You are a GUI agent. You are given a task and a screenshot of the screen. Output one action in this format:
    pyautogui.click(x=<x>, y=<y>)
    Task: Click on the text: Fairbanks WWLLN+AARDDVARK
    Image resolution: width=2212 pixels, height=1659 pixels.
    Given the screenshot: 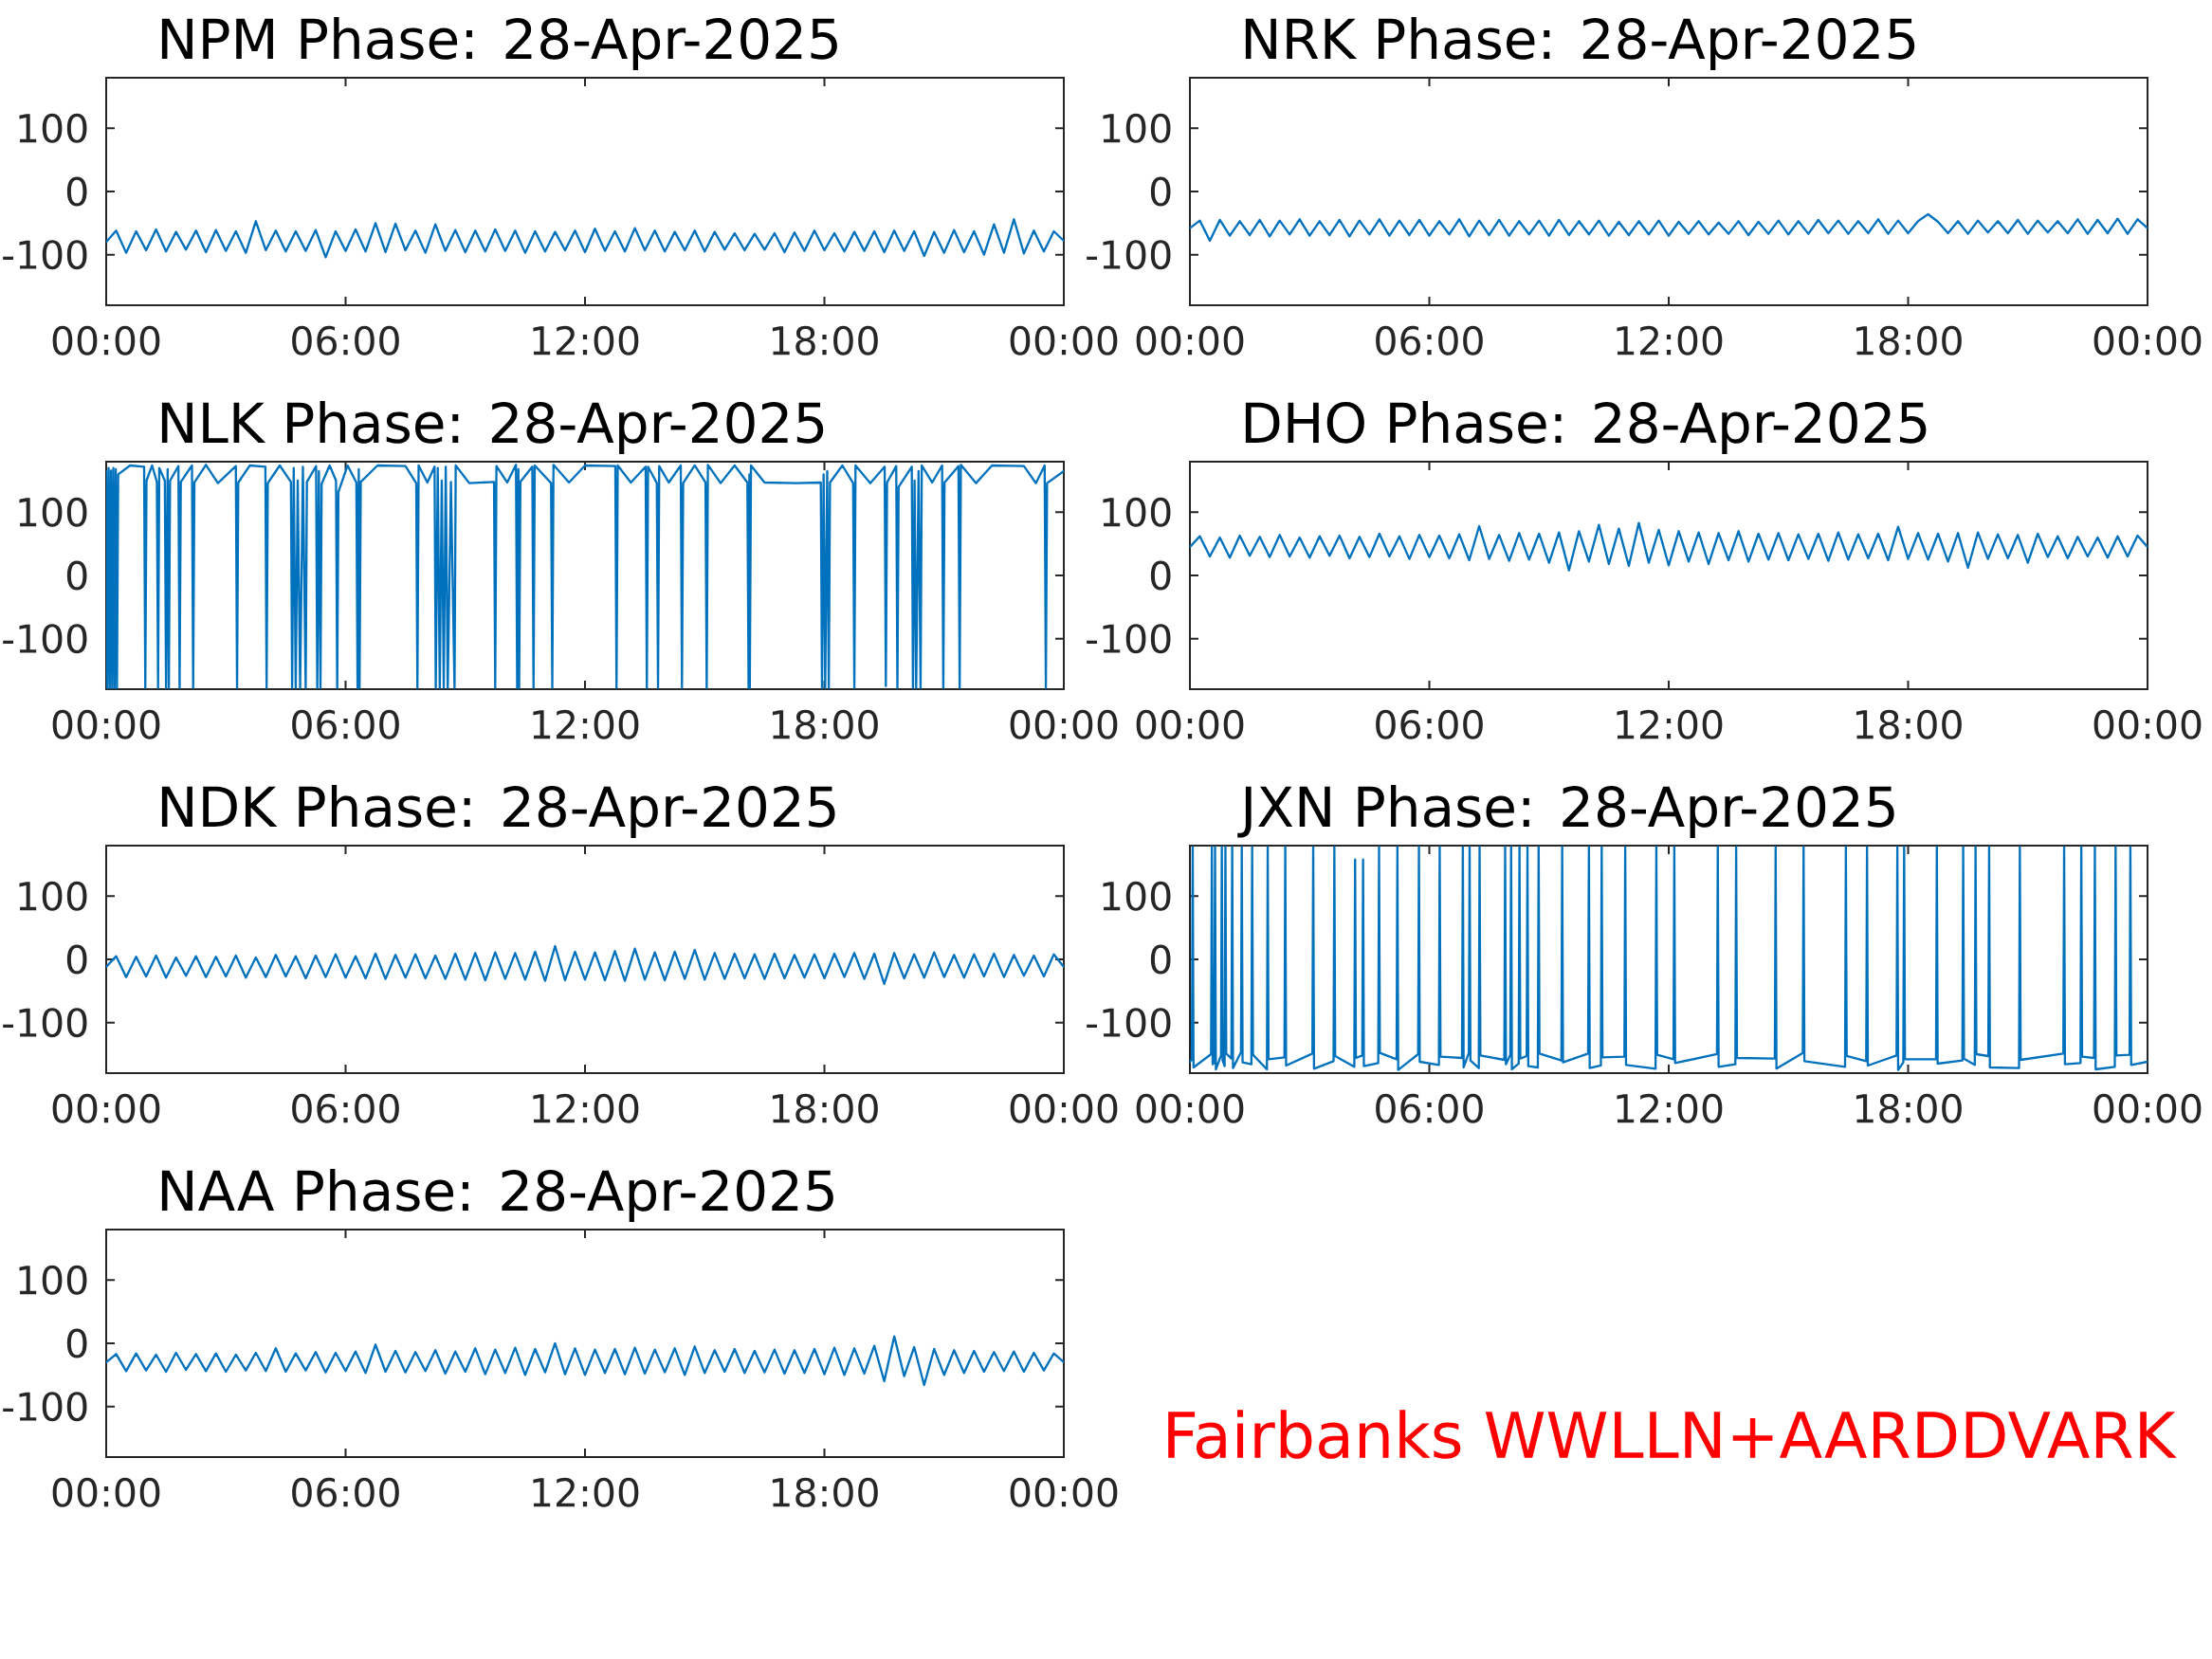 What is the action you would take?
    pyautogui.click(x=1672, y=1434)
    